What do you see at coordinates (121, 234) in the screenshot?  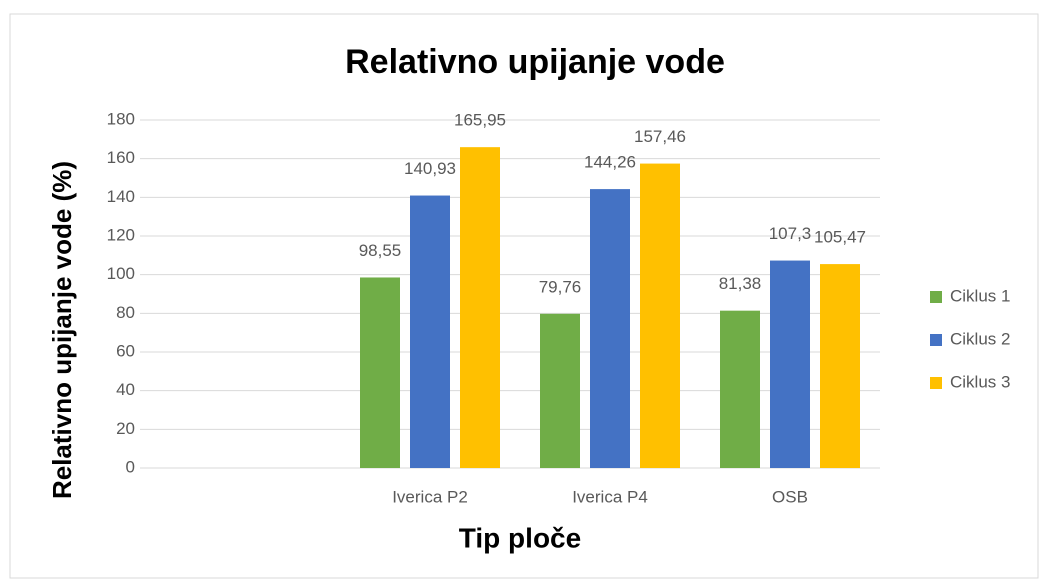 I see `y-tick-label: 120` at bounding box center [121, 234].